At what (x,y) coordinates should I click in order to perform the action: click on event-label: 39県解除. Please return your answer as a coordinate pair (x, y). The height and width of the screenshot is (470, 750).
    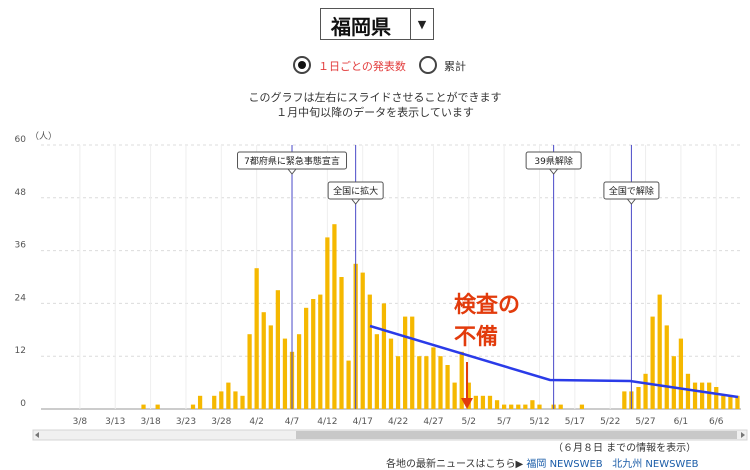
    Looking at the image, I should click on (553, 161).